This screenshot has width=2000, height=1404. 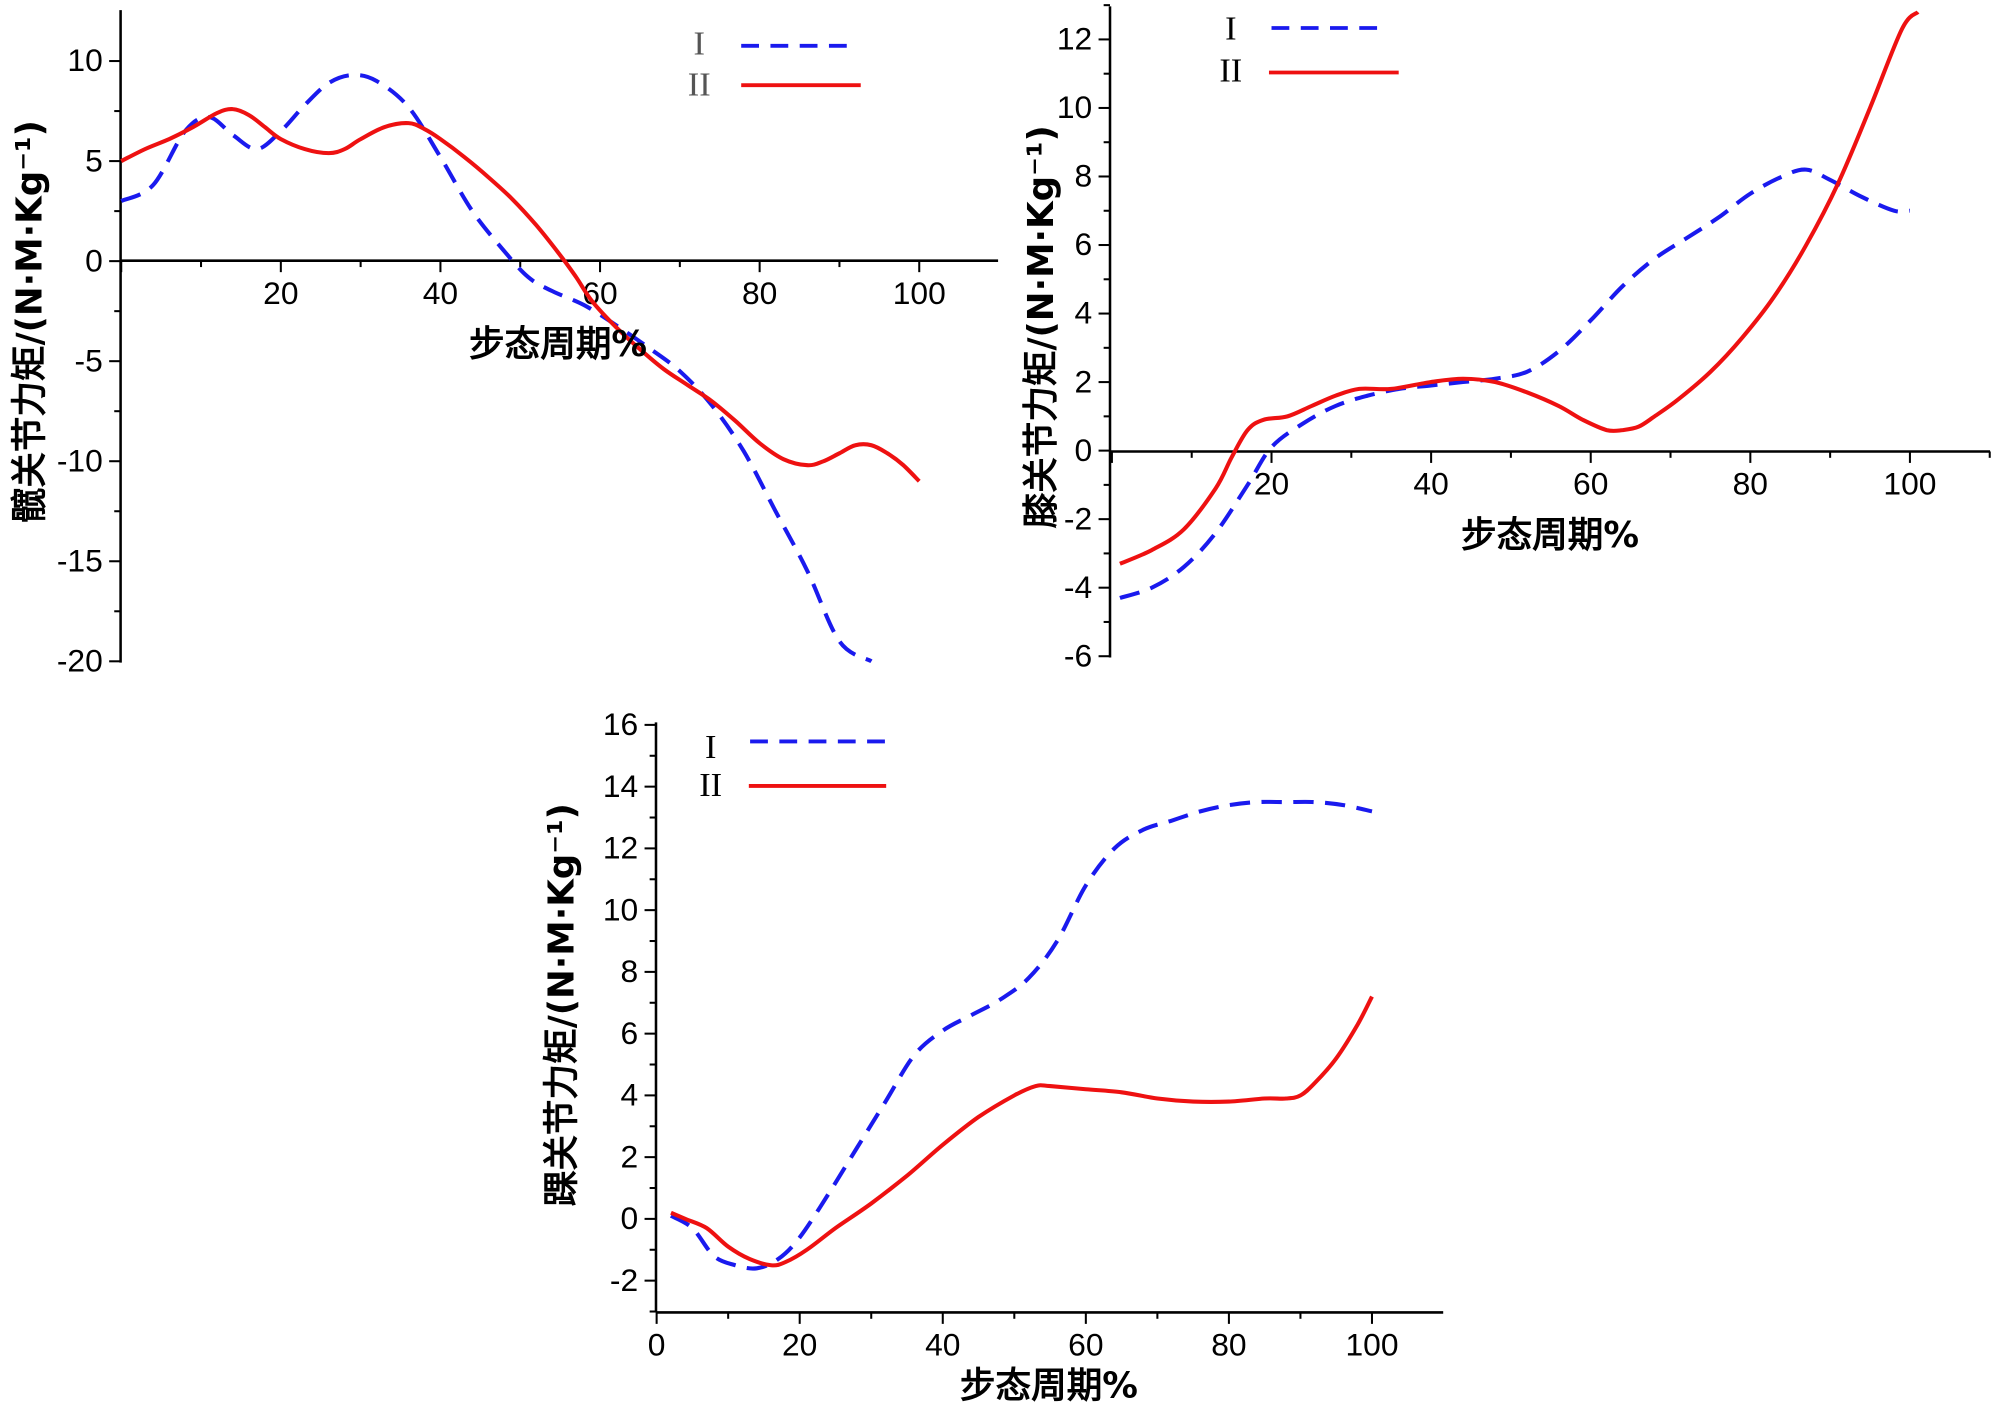 I want to click on knee-x-tick-label: 40, so click(x=1430, y=484).